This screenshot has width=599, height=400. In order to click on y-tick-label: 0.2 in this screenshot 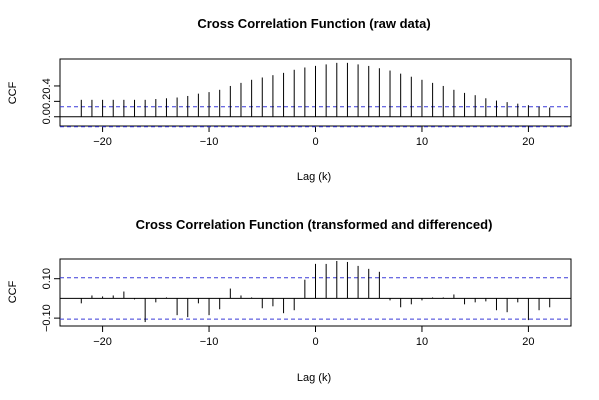, I will do `click(47, 101)`.